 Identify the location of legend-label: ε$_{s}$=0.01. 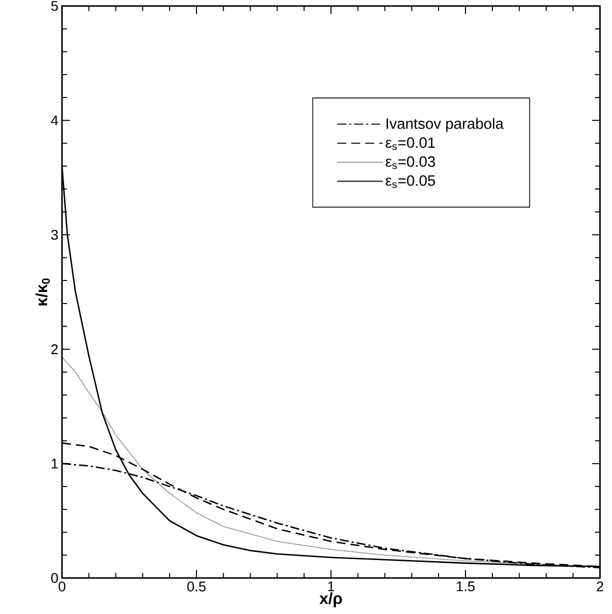
(410, 143).